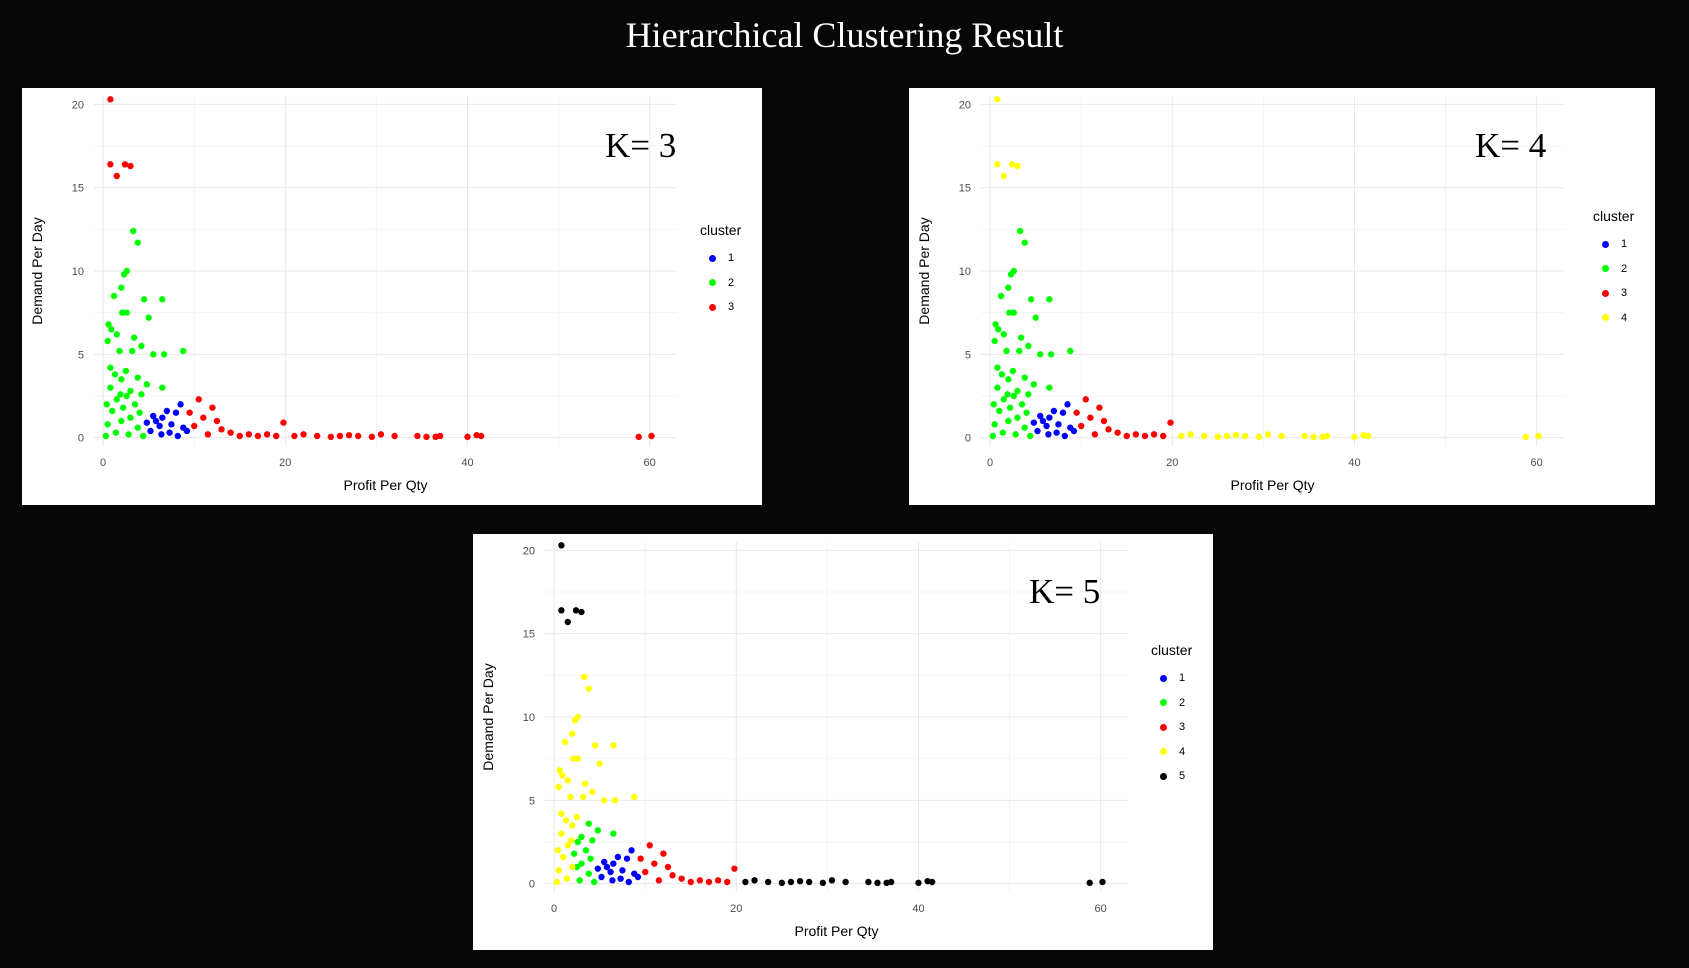 This screenshot has width=1689, height=968. I want to click on y-axis-label: Demand Per Day, so click(37, 270).